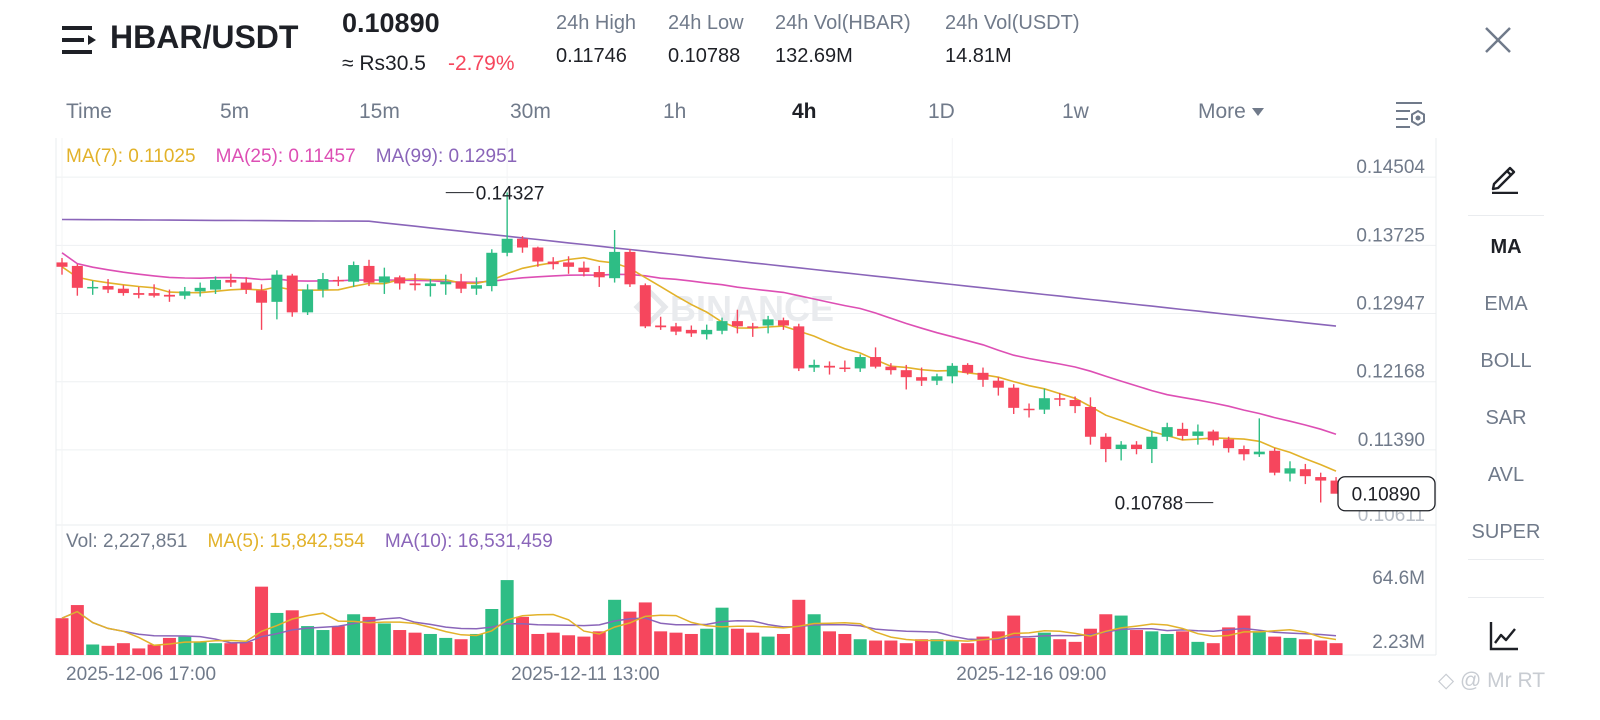 The image size is (1600, 720). What do you see at coordinates (1075, 111) in the screenshot?
I see `tab-1w: 1w` at bounding box center [1075, 111].